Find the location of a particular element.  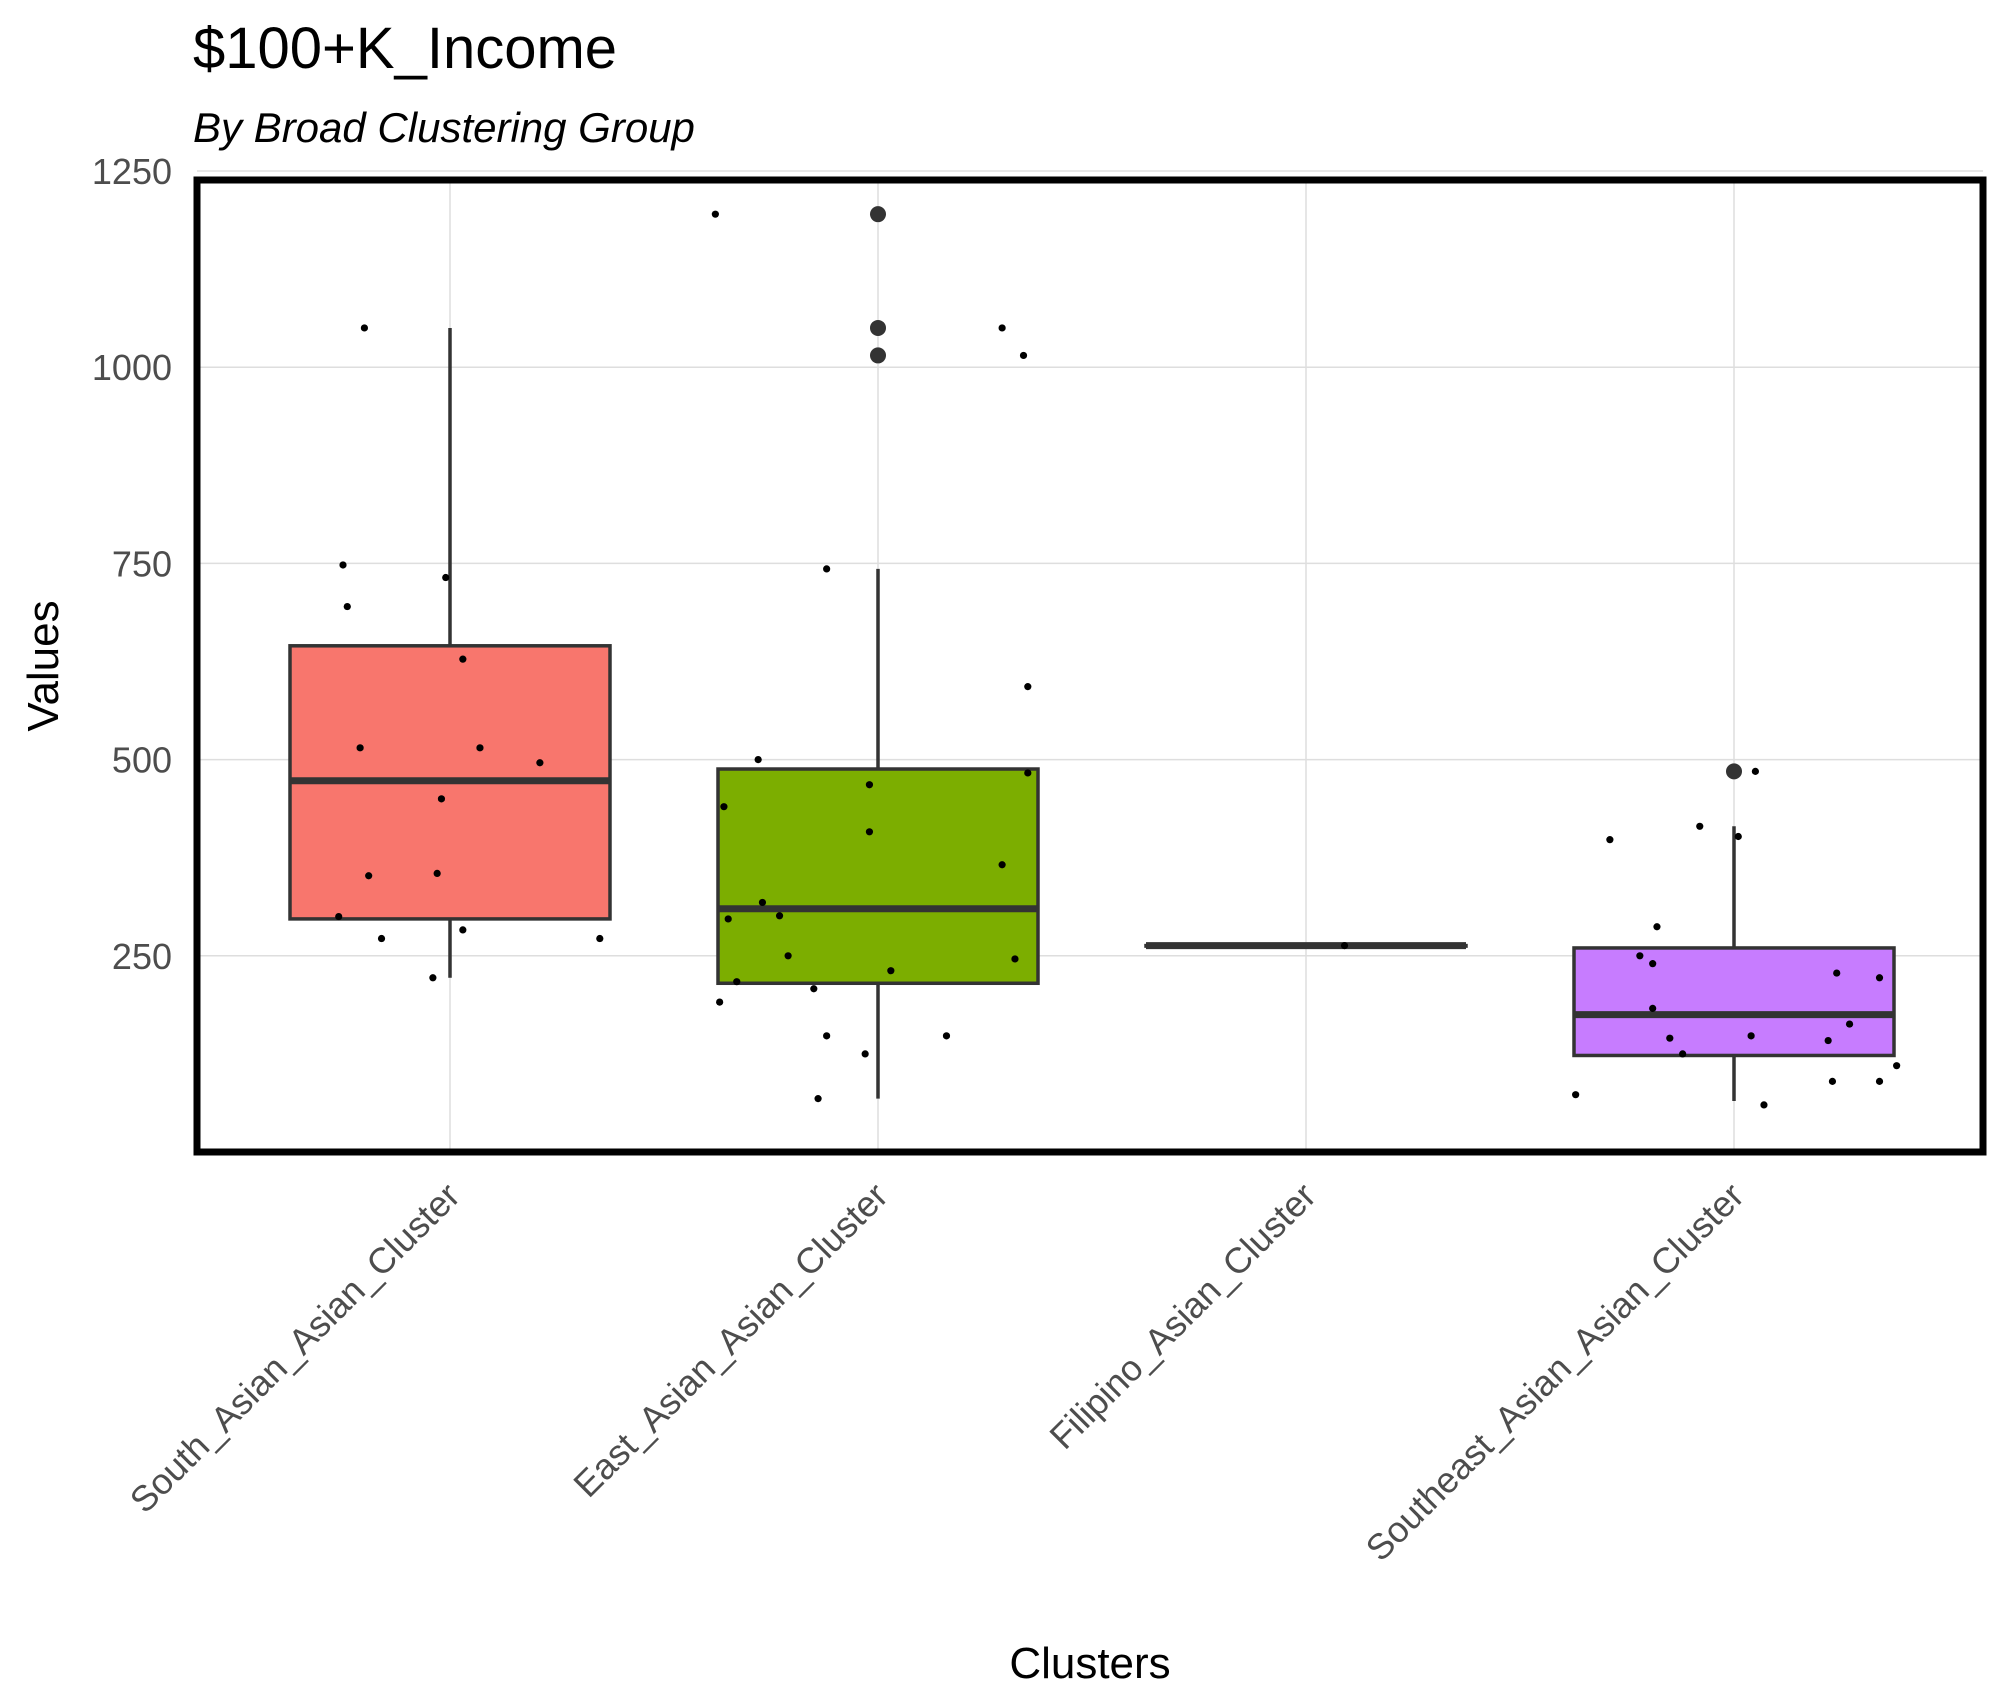

y-tick-label: 250 is located at coordinates (142, 956).